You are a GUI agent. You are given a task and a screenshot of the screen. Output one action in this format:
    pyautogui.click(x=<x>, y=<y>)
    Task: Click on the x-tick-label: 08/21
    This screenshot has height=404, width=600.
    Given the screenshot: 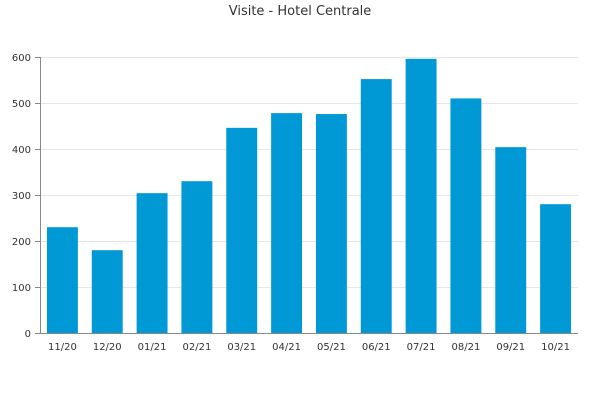 What is the action you would take?
    pyautogui.click(x=466, y=347)
    